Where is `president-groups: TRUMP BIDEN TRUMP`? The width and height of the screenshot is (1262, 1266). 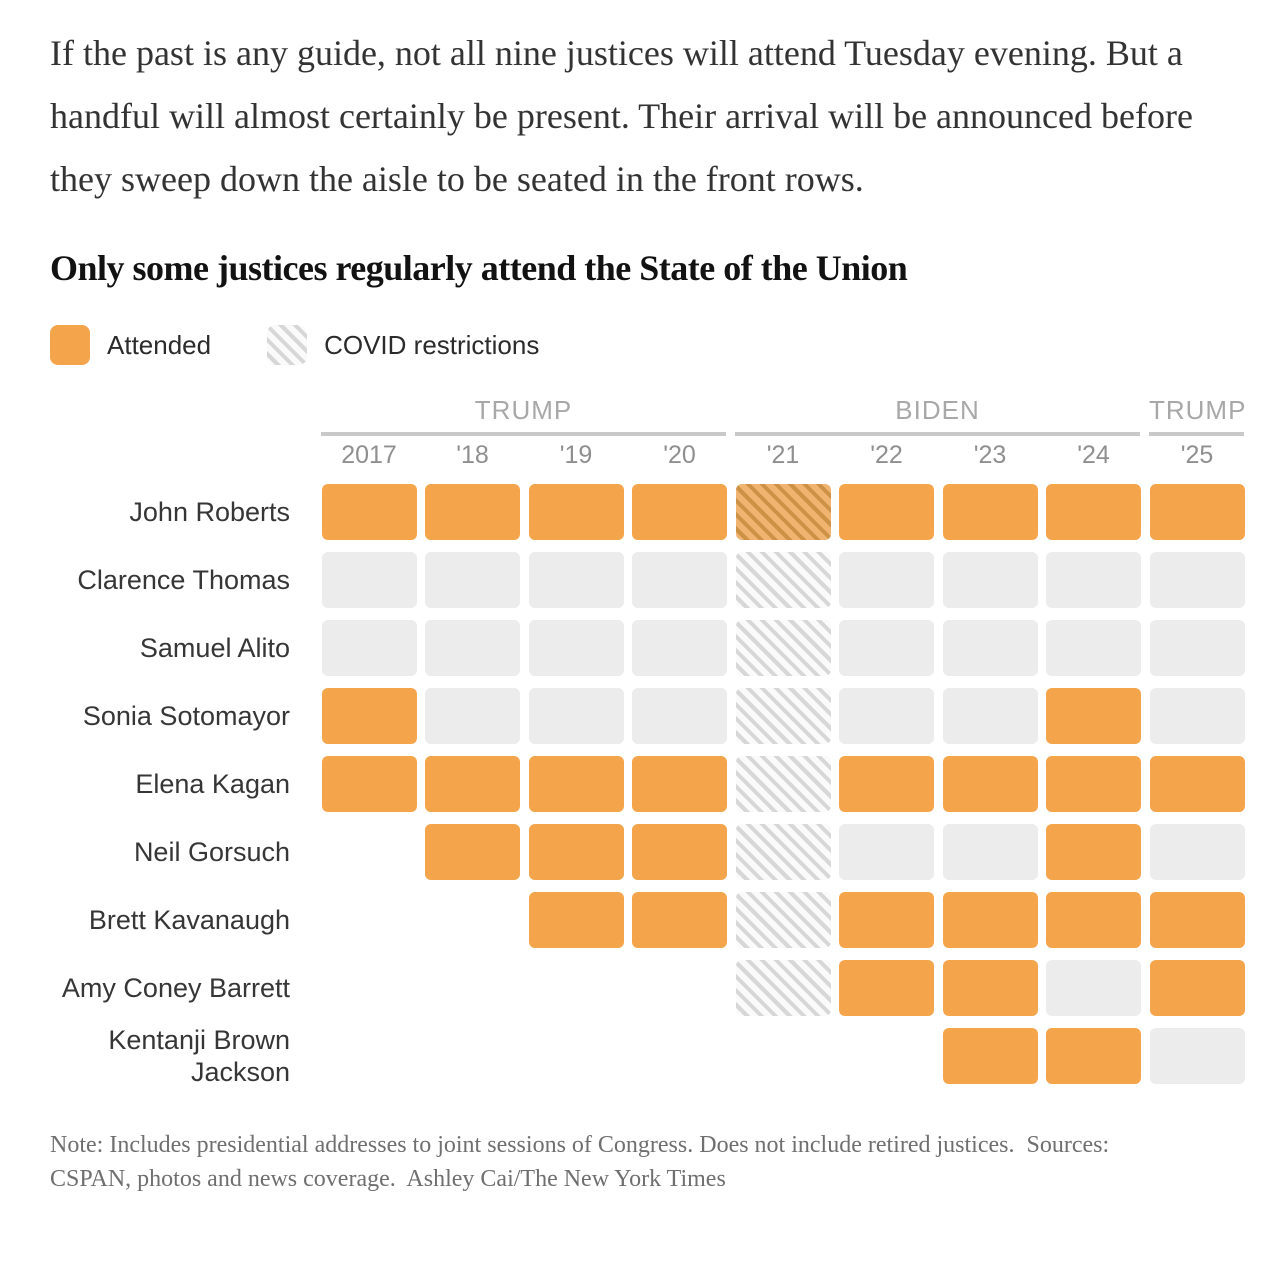 president-groups: TRUMP BIDEN TRUMP is located at coordinates (784, 415).